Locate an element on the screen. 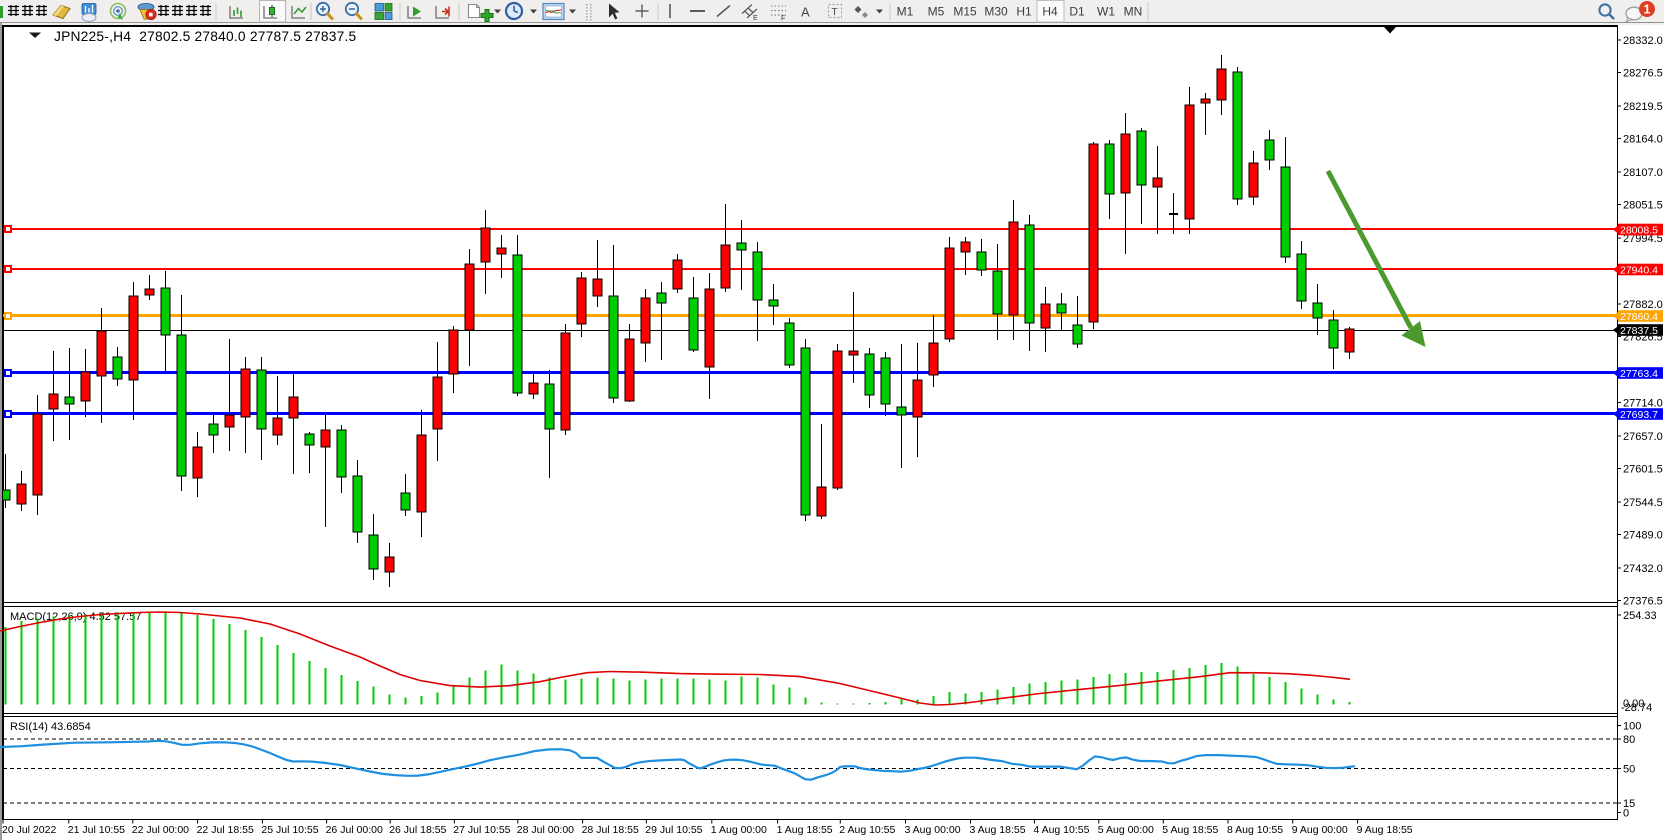 The image size is (1664, 840). svg-text: 50 is located at coordinates (1629, 770).